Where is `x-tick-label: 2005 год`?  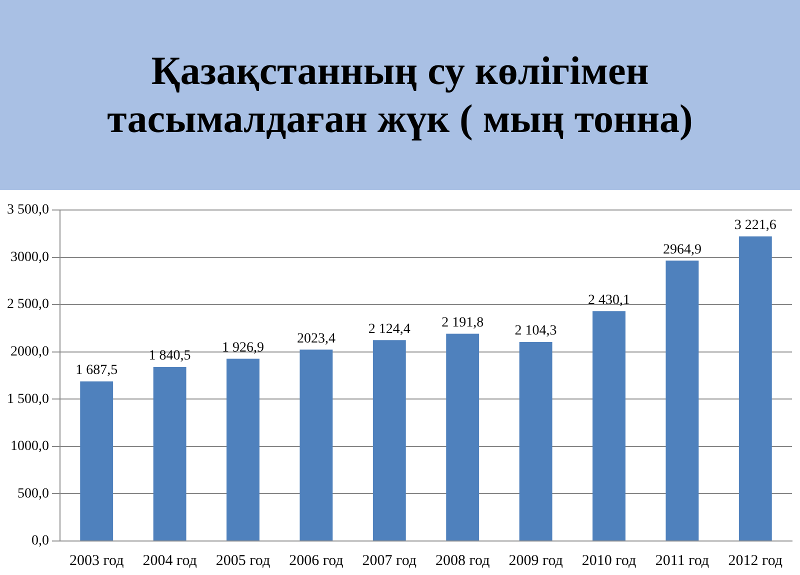
x-tick-label: 2005 год is located at coordinates (243, 560).